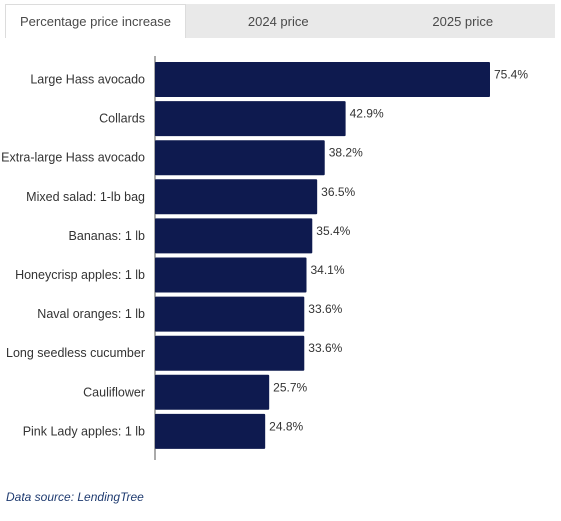 This screenshot has height=521, width=561. Describe the element at coordinates (338, 192) in the screenshot. I see `value-label: 36.5%` at that location.